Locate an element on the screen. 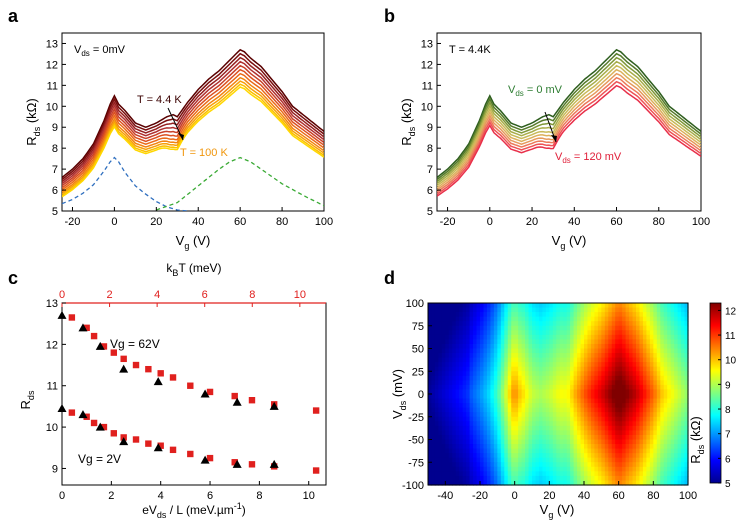 The height and width of the screenshot is (529, 748). top-tick-label: 0 is located at coordinates (62, 295).